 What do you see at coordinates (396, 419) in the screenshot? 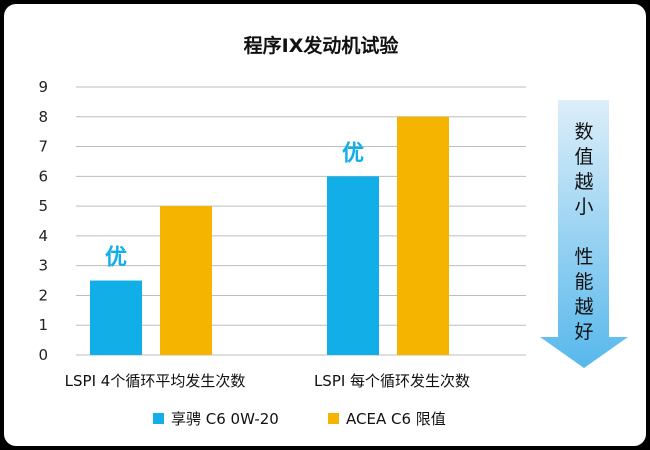
I see `legend-label: ACEA C6 限值` at bounding box center [396, 419].